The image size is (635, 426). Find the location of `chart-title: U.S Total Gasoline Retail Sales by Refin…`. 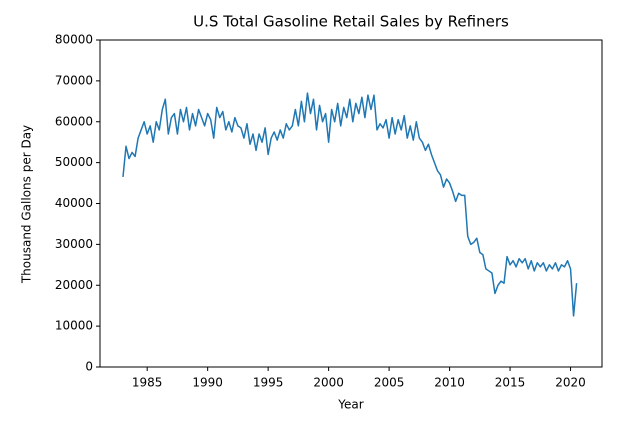

chart-title: U.S Total Gasoline Retail Sales by Refin… is located at coordinates (351, 22).